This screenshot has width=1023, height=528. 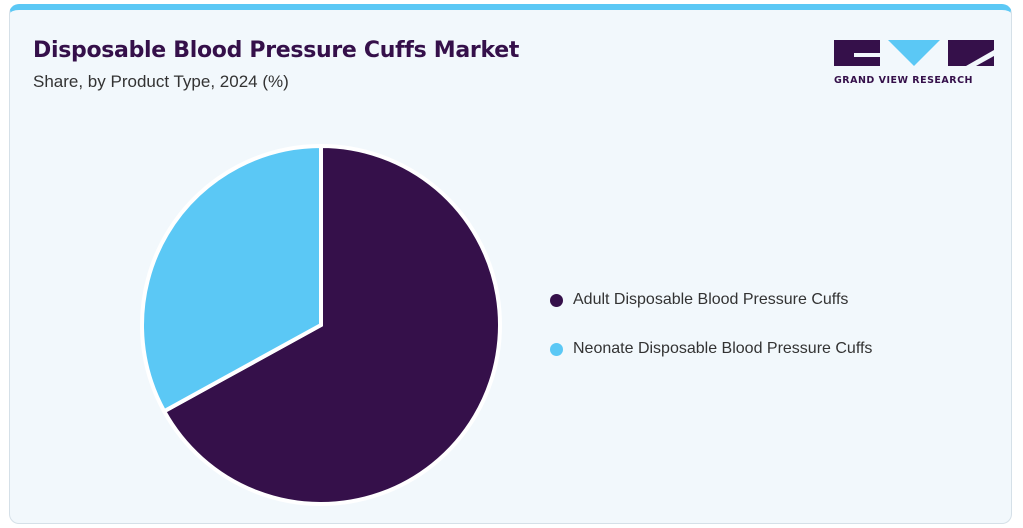 What do you see at coordinates (914, 53) in the screenshot?
I see `grand-view-research-logo` at bounding box center [914, 53].